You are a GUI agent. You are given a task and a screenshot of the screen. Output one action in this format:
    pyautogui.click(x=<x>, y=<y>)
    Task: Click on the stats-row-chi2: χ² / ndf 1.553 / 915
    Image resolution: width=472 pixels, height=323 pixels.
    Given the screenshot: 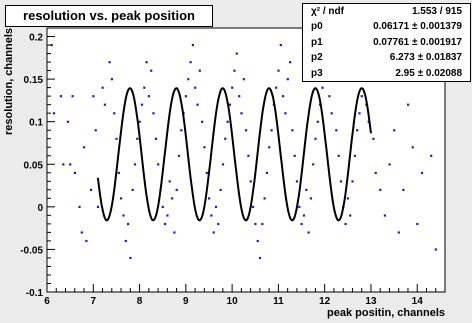 What is the action you would take?
    pyautogui.click(x=386, y=11)
    